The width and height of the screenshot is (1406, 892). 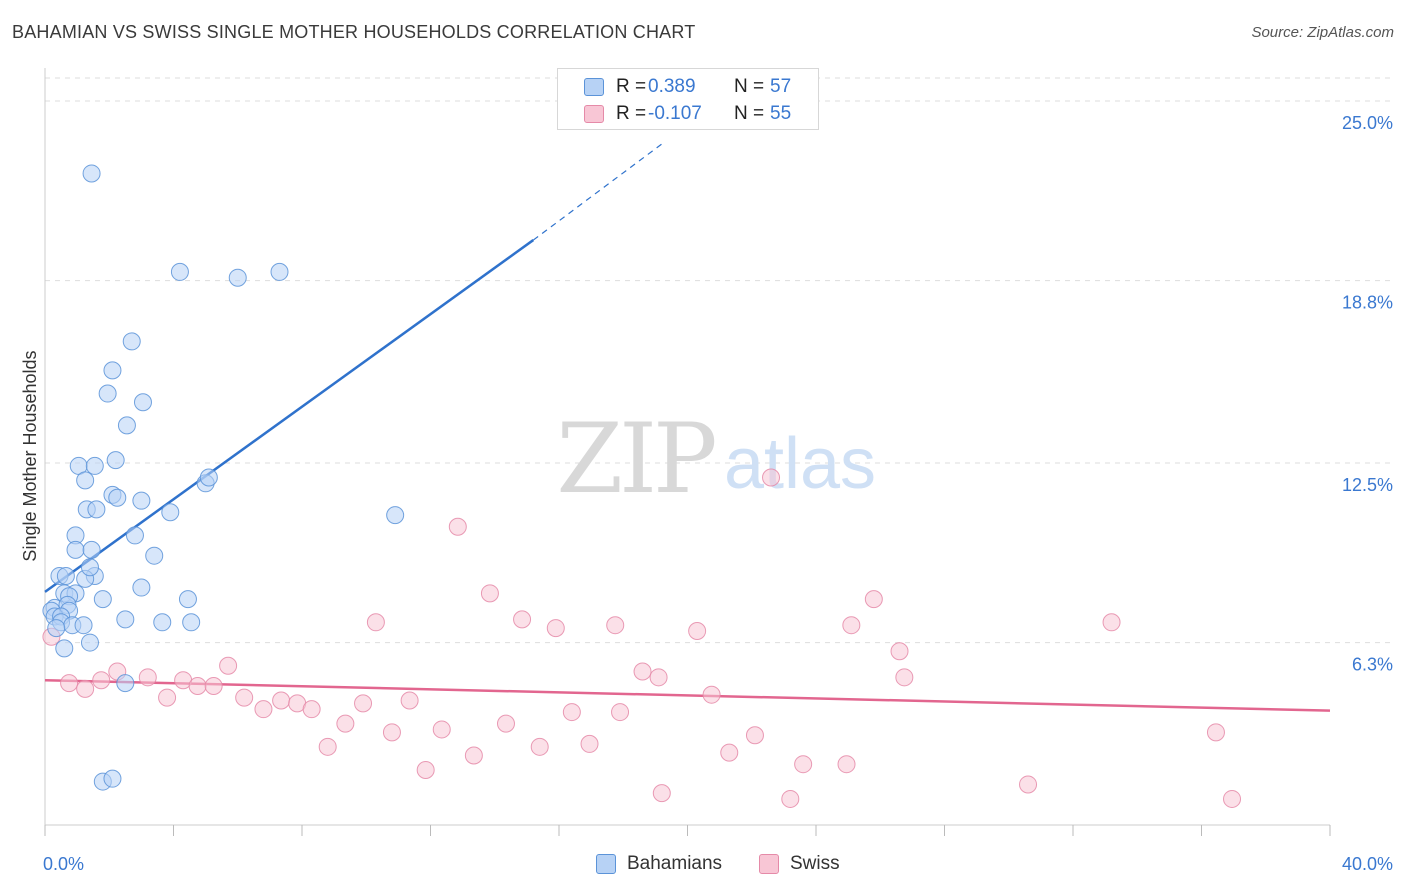 I want to click on swiss-n-value: 55, so click(x=781, y=113).